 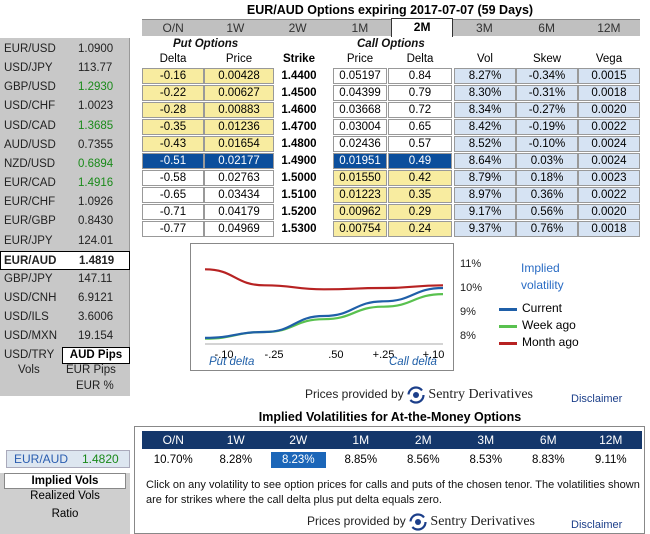 I want to click on cell-vega: 0.0015, so click(x=609, y=76).